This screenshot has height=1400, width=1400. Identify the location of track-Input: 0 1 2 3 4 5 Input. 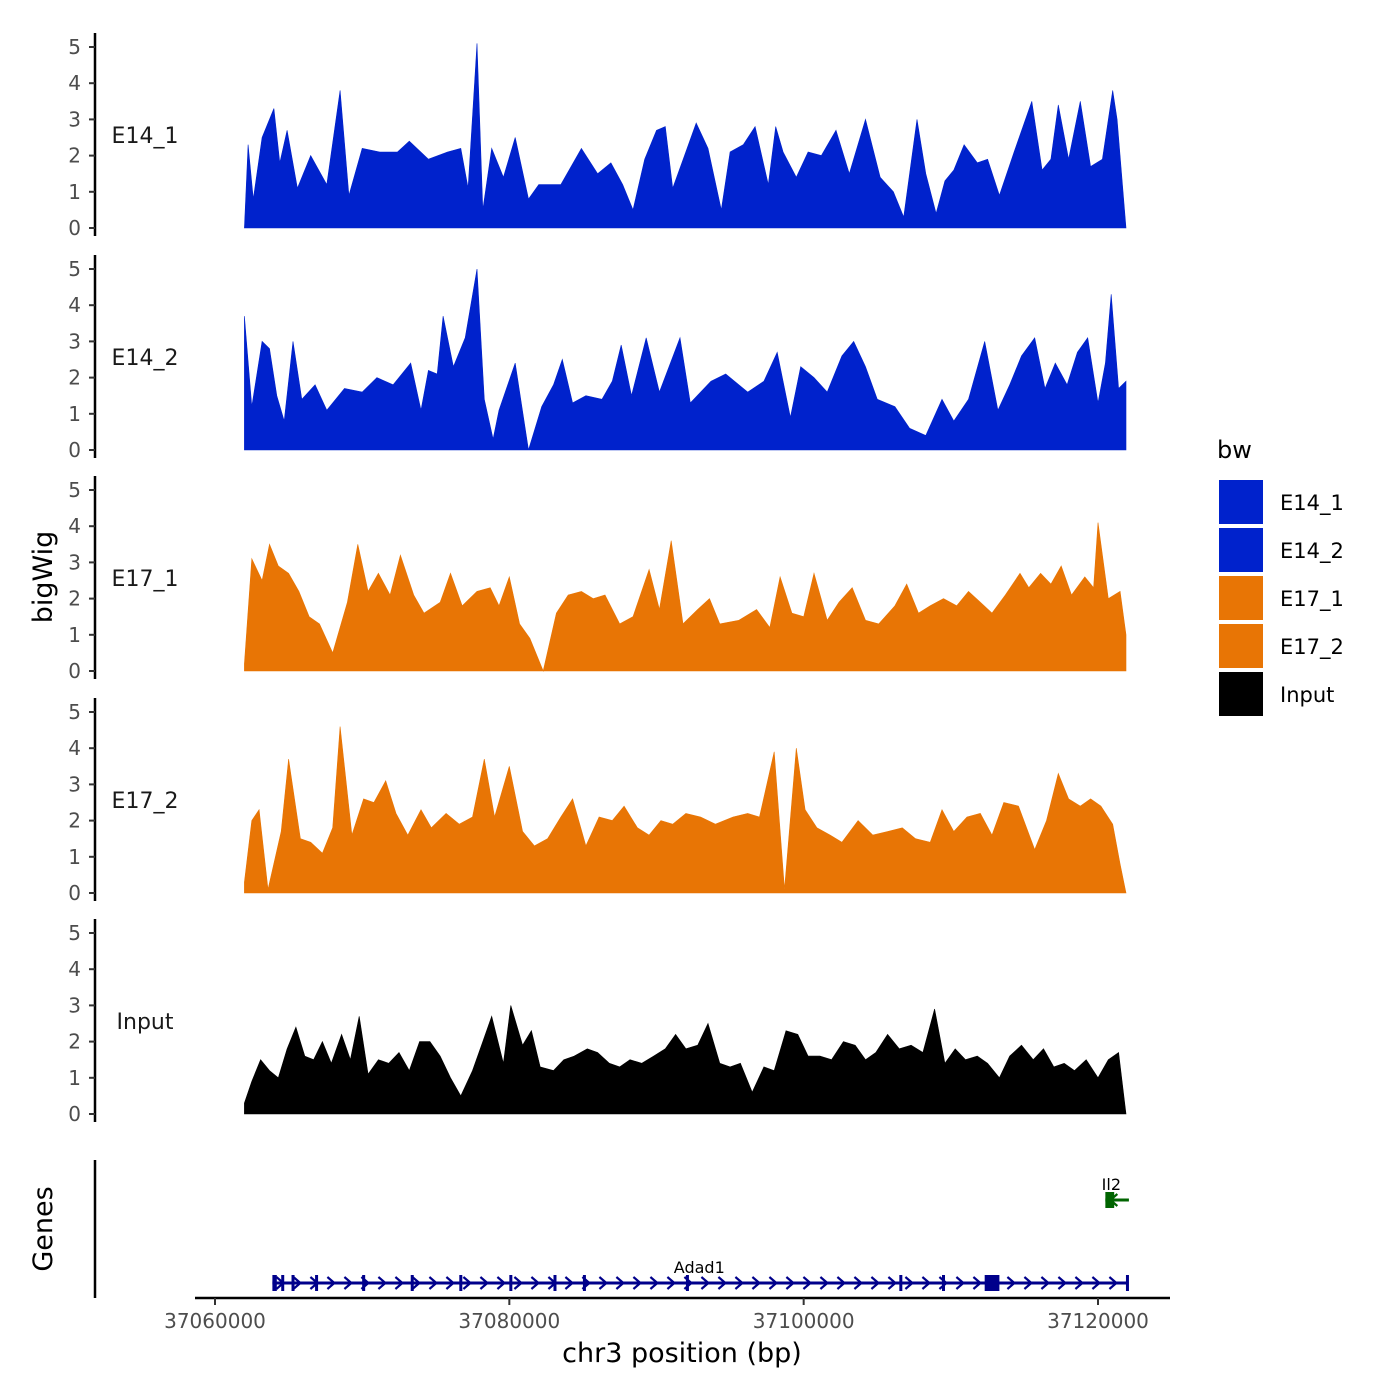
(597, 1022).